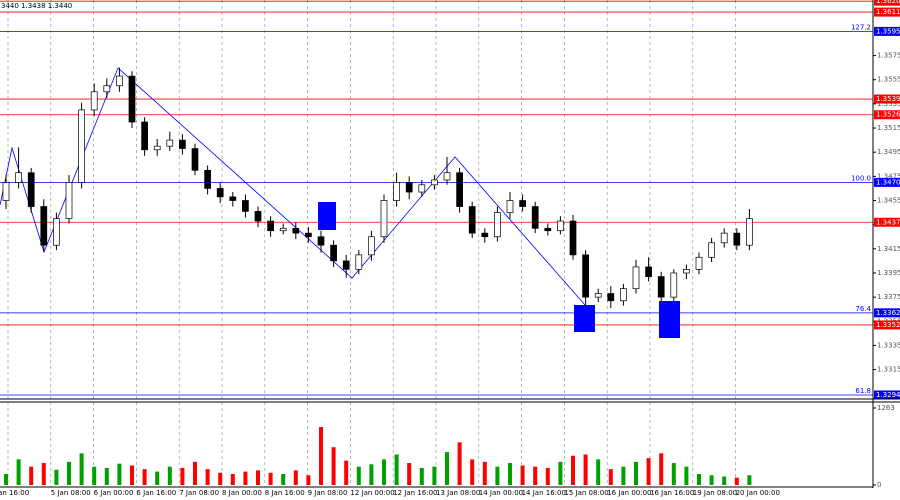  What do you see at coordinates (888, 80) in the screenshot?
I see `y-tick-label: 1.3555` at bounding box center [888, 80].